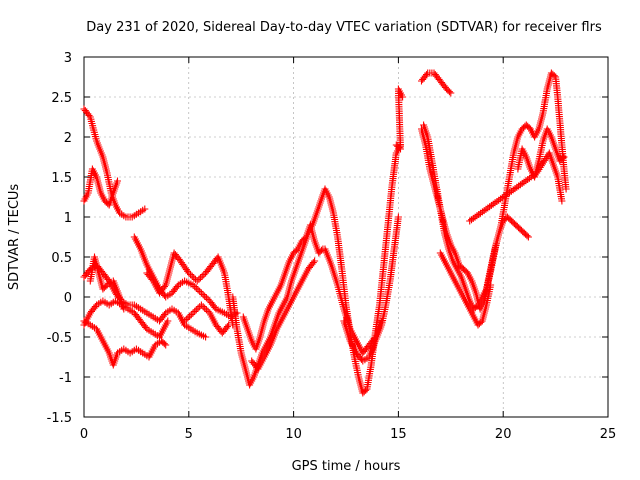  Describe the element at coordinates (189, 434) in the screenshot. I see `x-tick-label: 5` at that location.